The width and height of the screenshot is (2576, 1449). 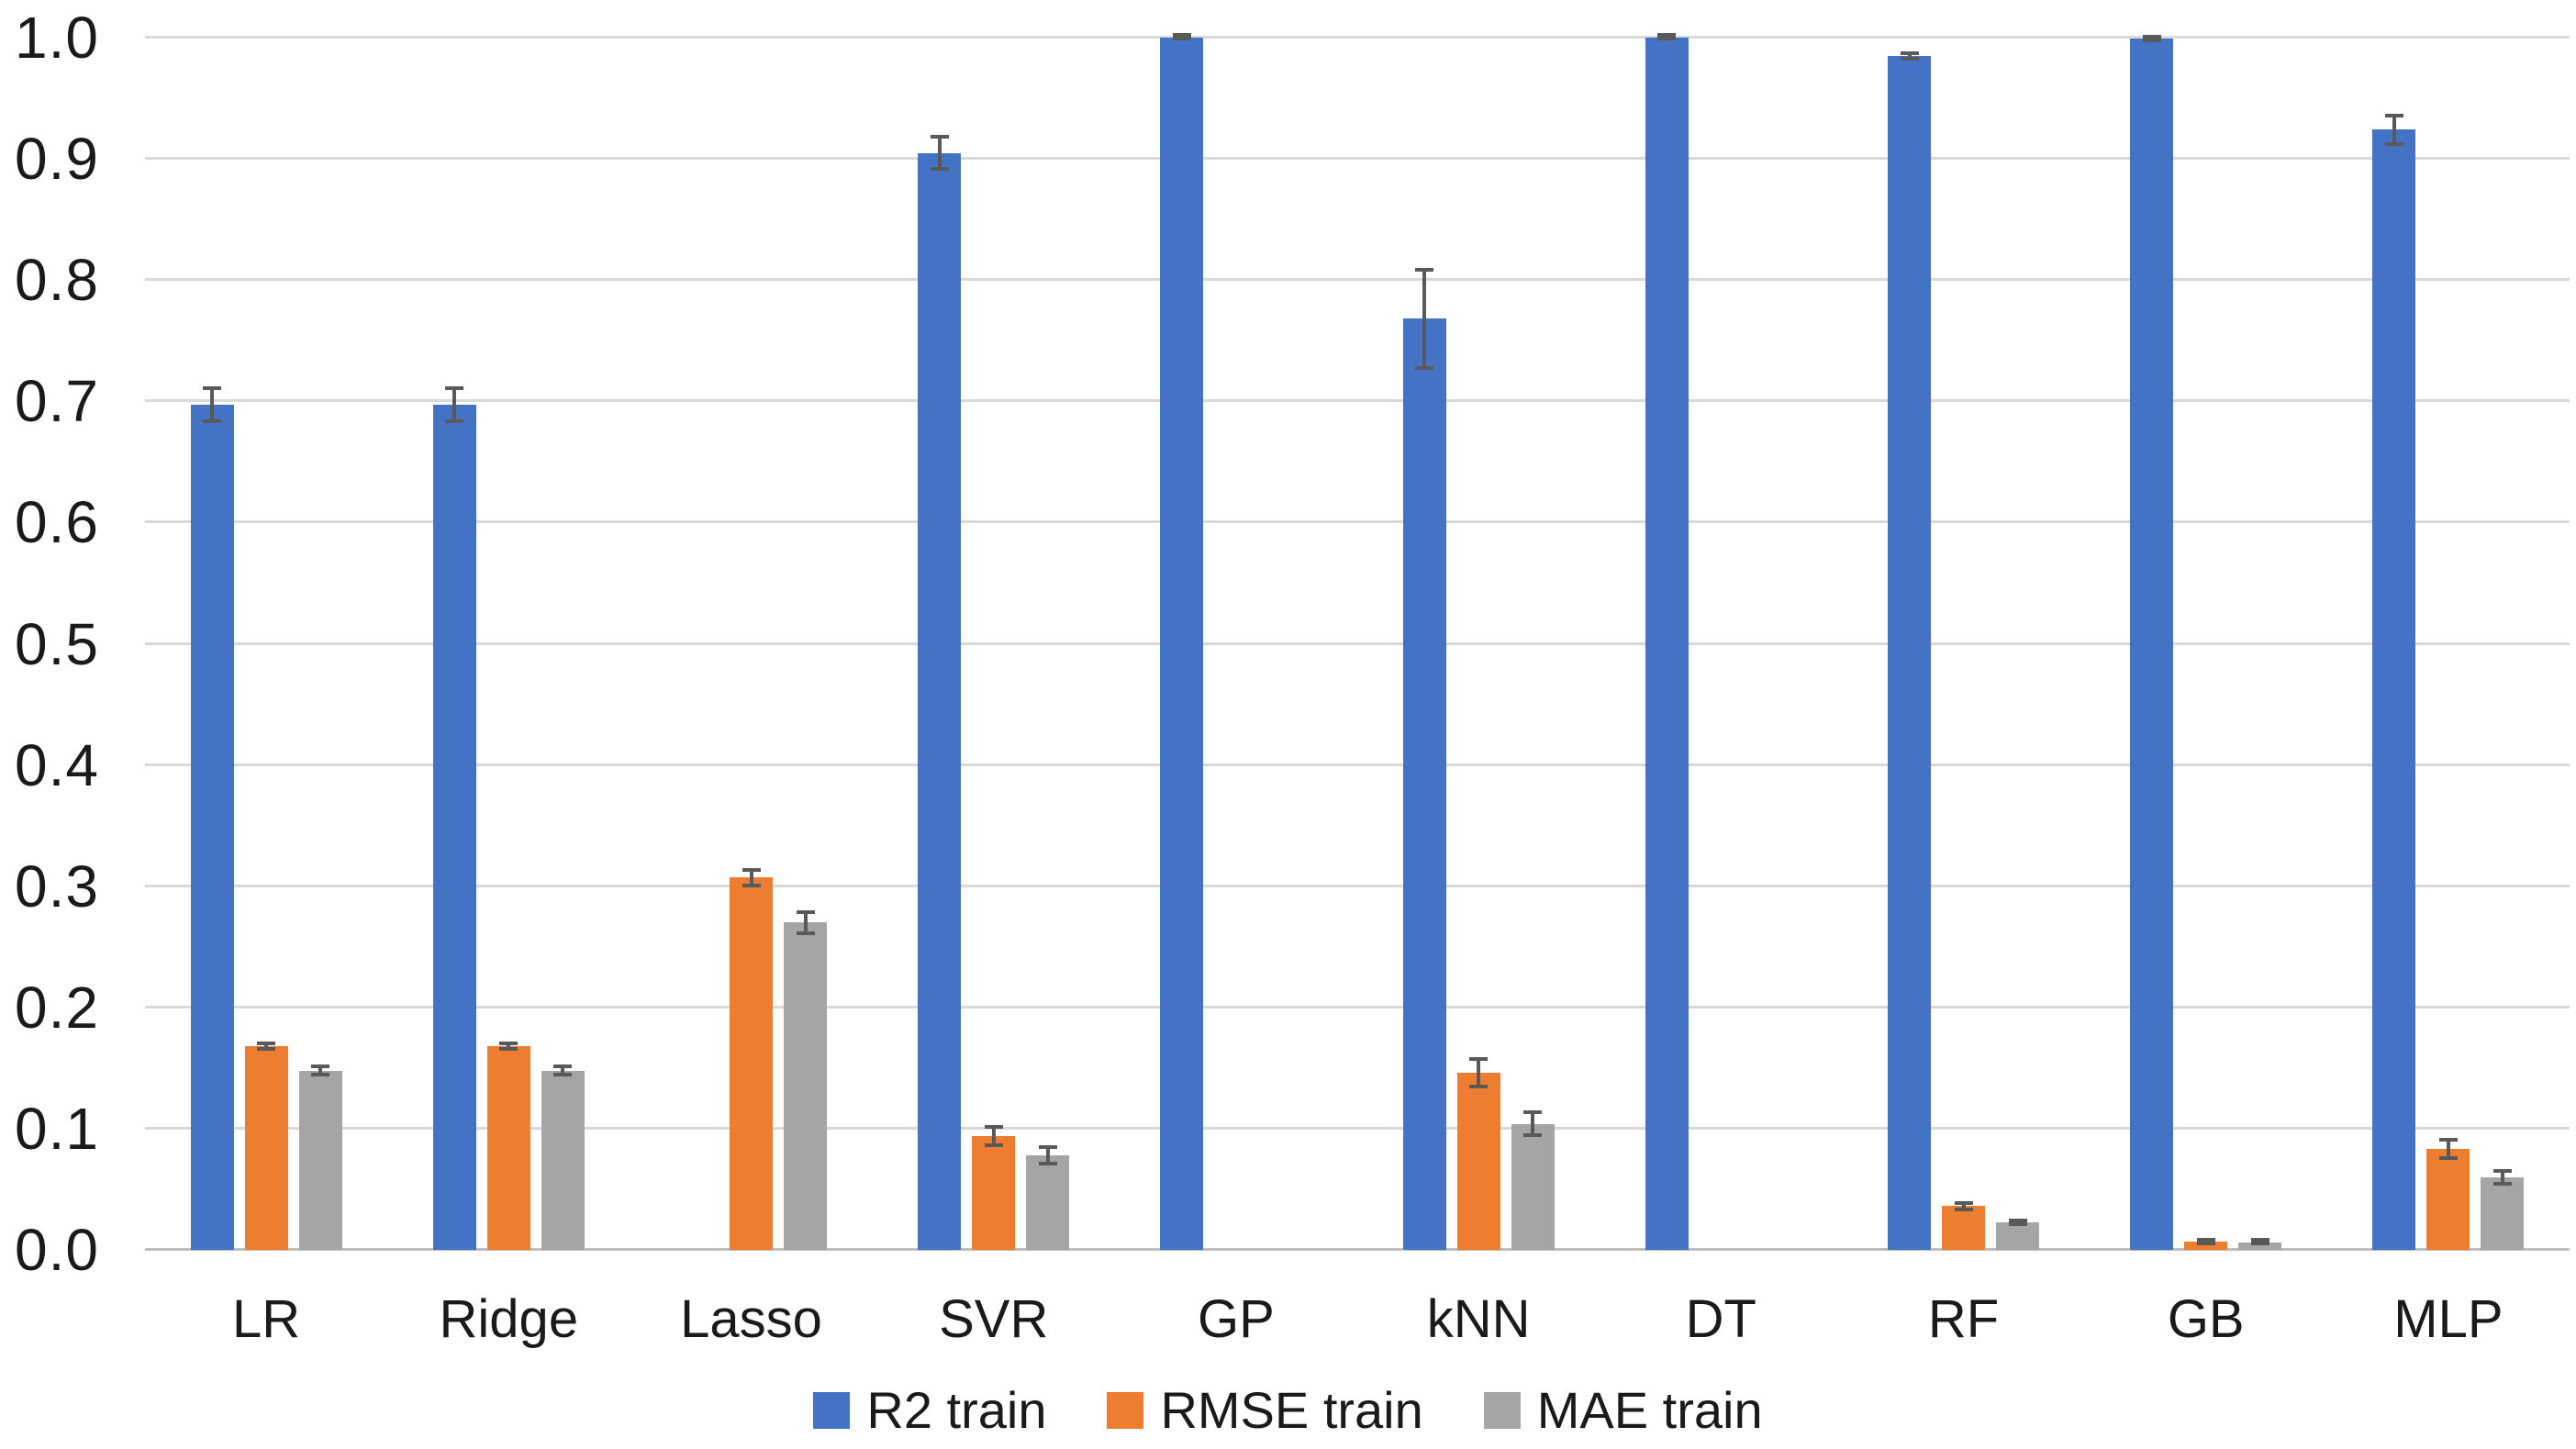 I want to click on legend-label: MAE train, so click(x=1650, y=1410).